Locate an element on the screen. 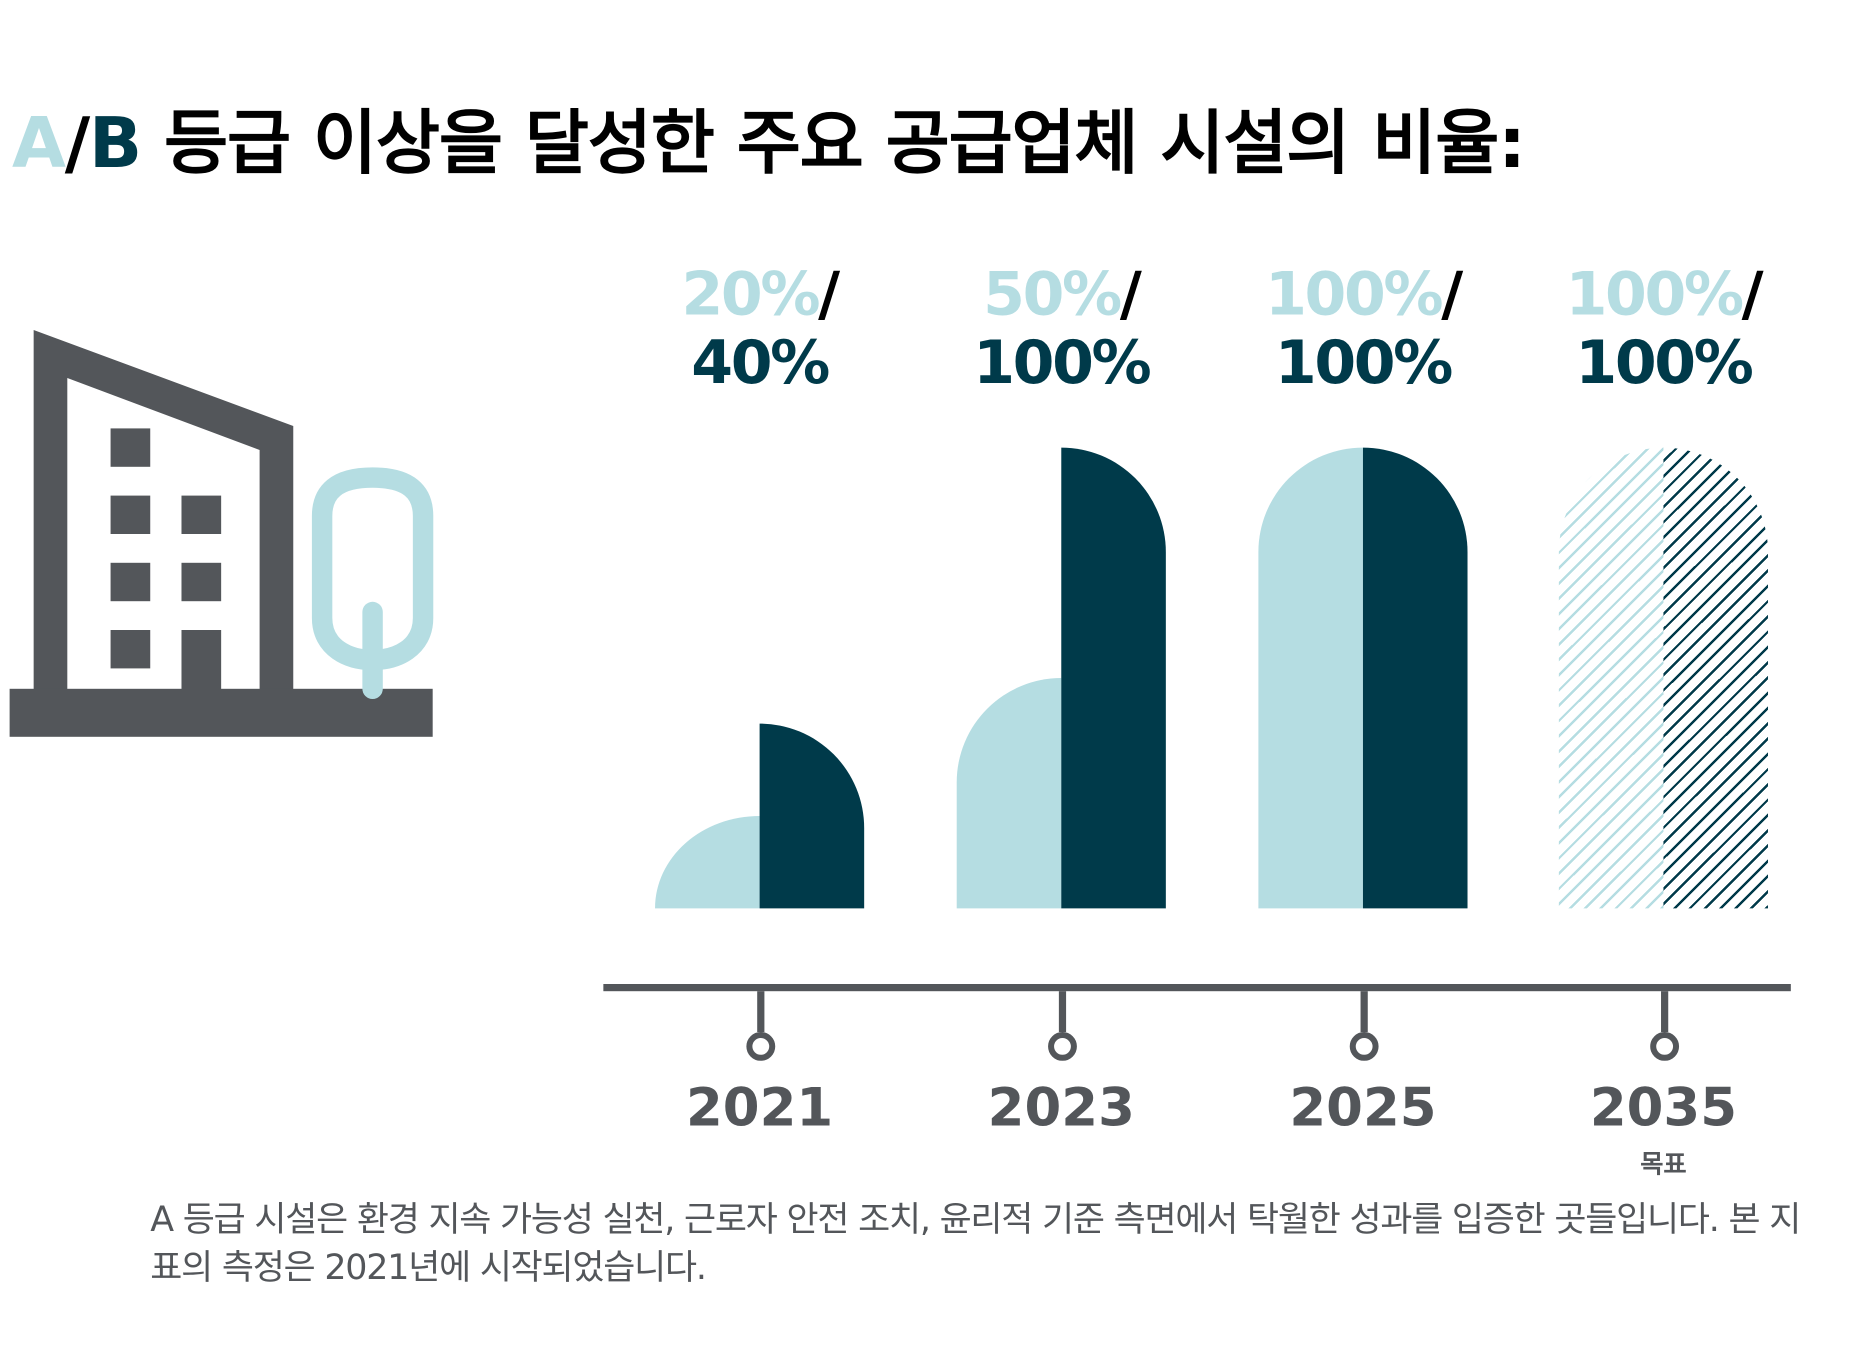 This screenshot has height=1350, width=1875. building-icon is located at coordinates (221, 533).